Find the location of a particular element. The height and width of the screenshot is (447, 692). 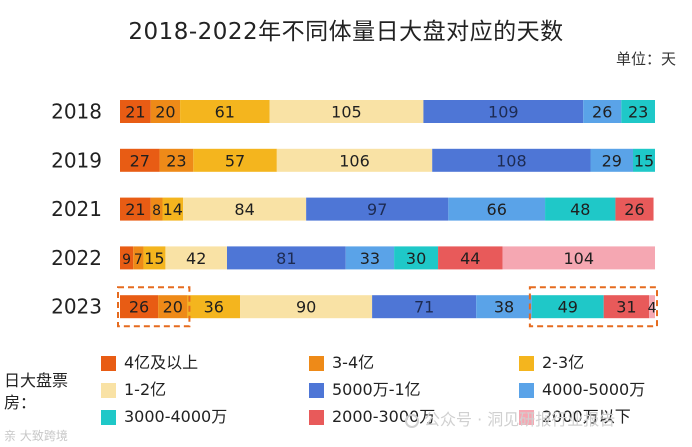

legend-label: 3000-4000万 is located at coordinates (176, 416).